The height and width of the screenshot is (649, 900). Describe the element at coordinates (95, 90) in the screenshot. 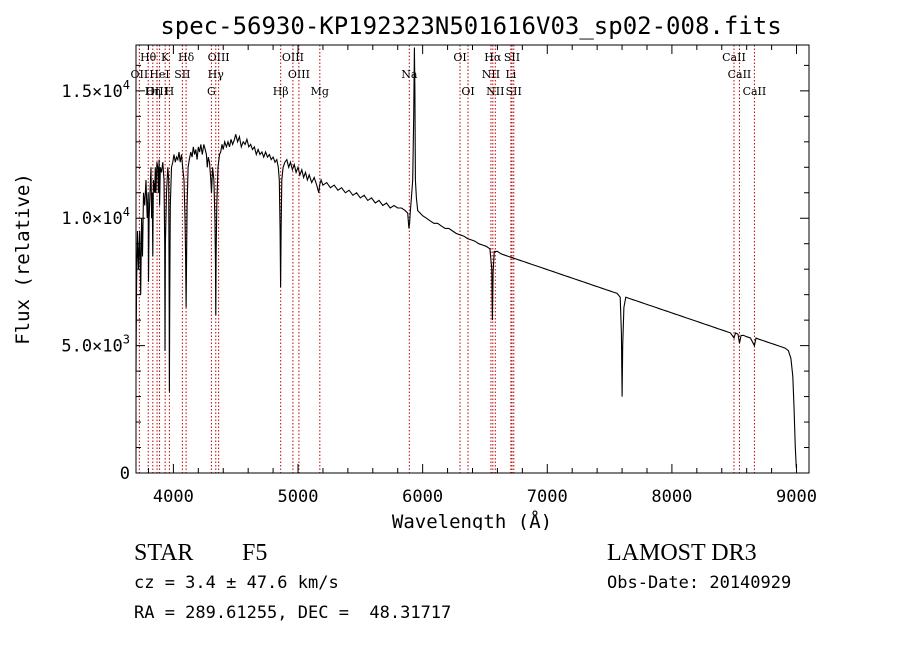

I see `y-tick-label: 1.5×10⁴` at that location.